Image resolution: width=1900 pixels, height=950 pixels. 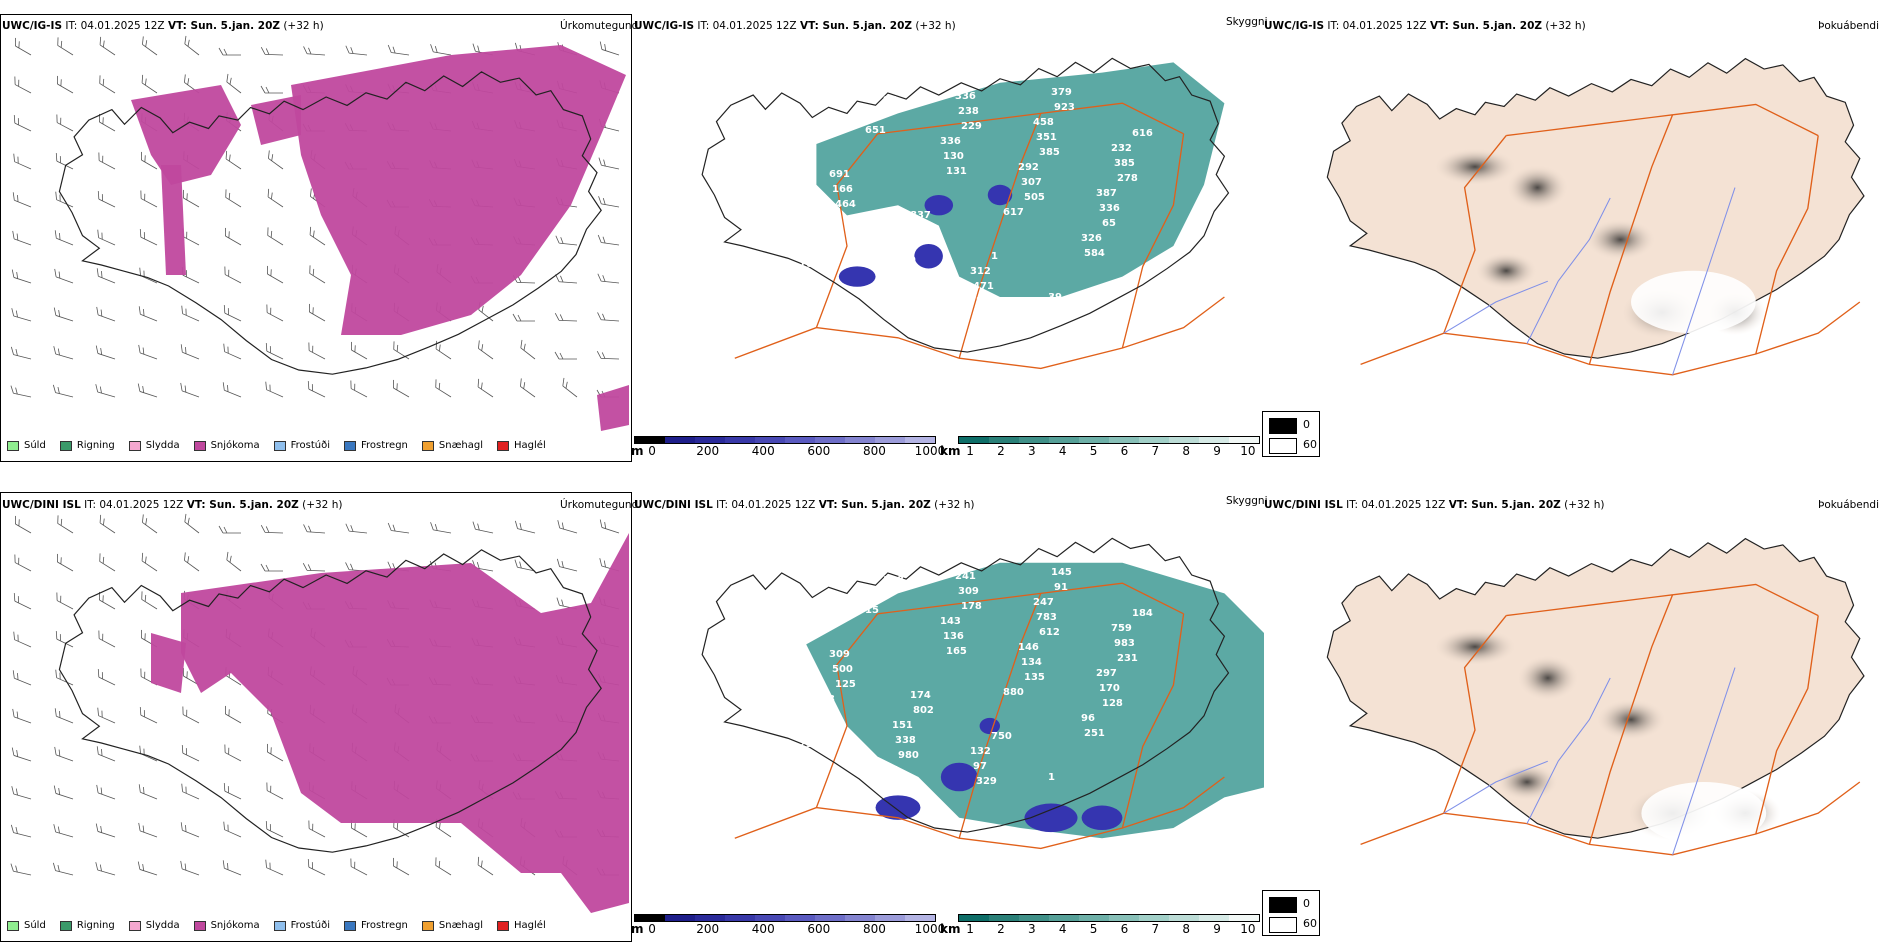 I want to click on cloud-base-label: 134, so click(x=1031, y=662).